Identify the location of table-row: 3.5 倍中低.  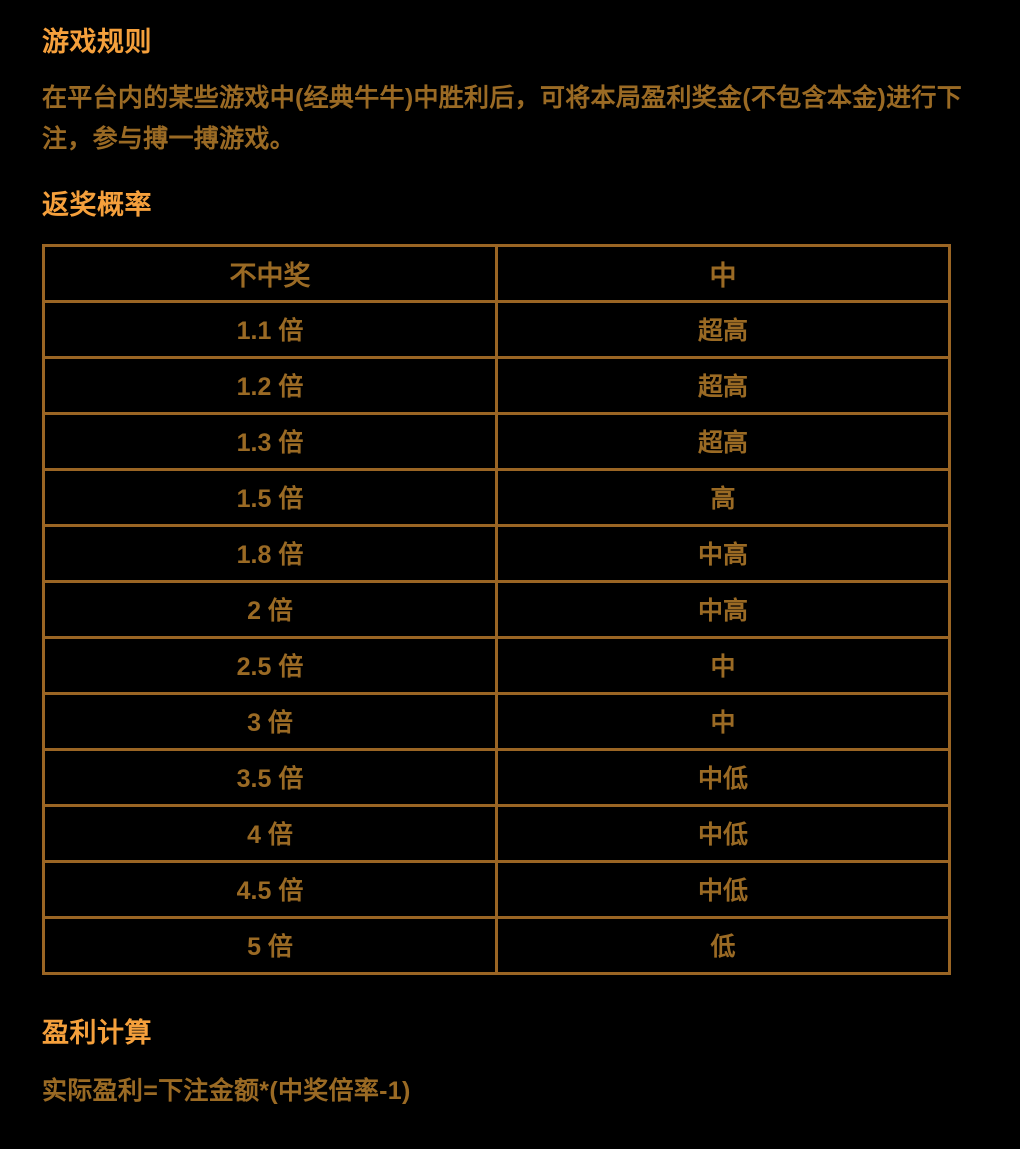
(496, 777).